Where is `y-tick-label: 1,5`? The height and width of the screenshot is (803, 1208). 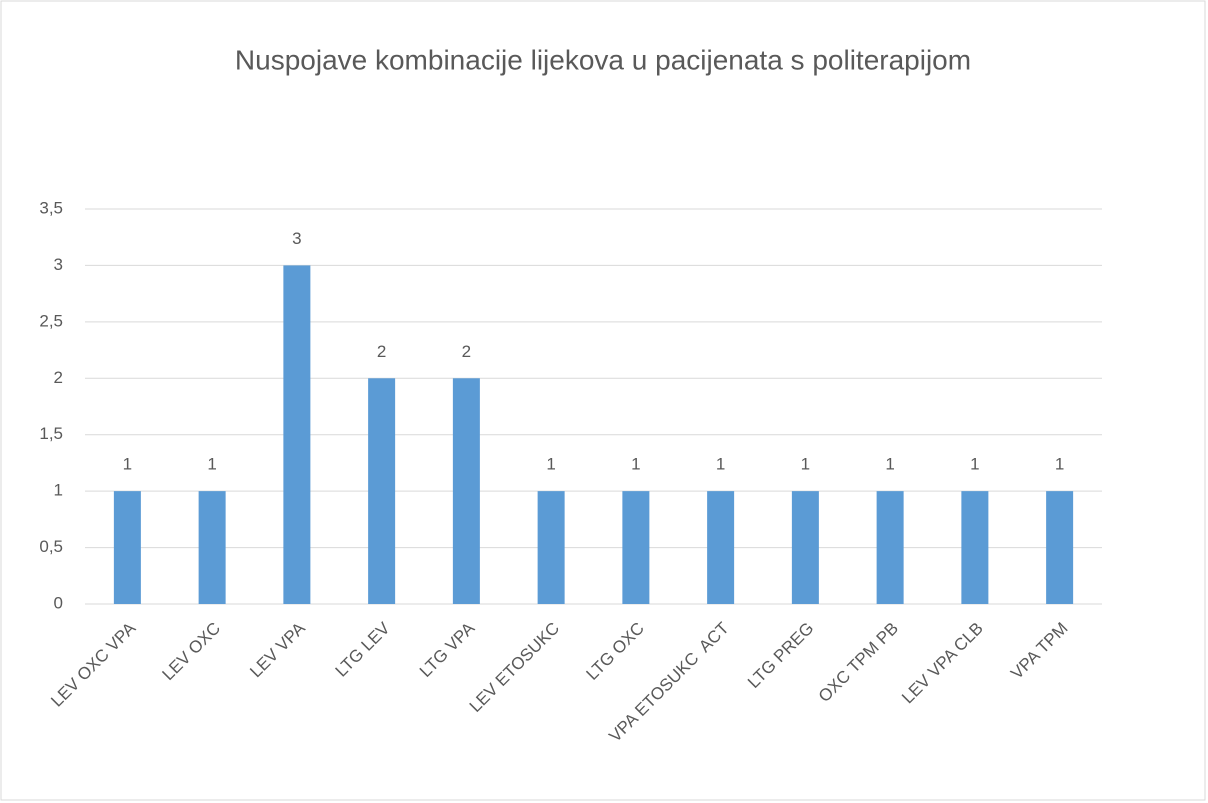
y-tick-label: 1,5 is located at coordinates (51, 433).